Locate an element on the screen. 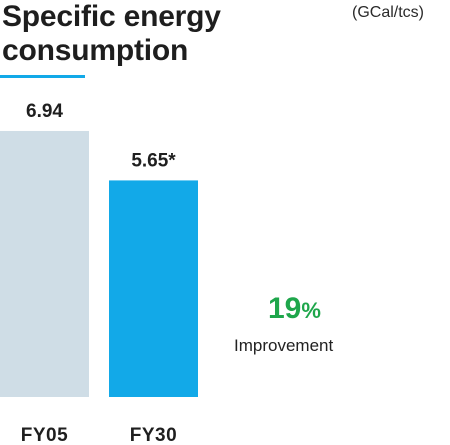  value-label-fy05: 6.94 is located at coordinates (44, 111).